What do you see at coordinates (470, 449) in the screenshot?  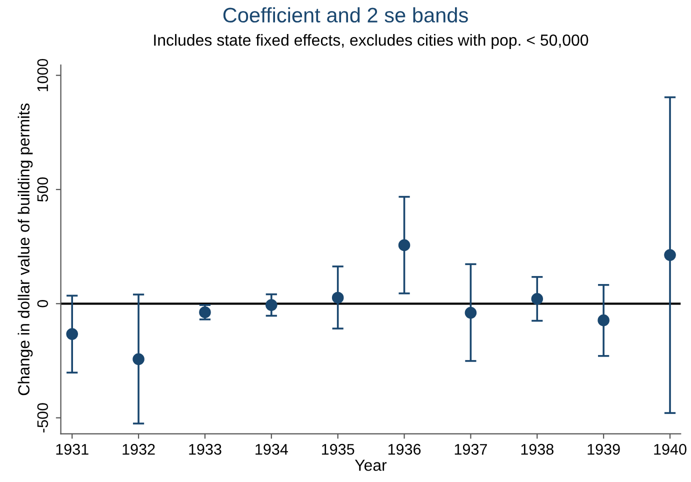 I see `x-tick-label: 1937` at bounding box center [470, 449].